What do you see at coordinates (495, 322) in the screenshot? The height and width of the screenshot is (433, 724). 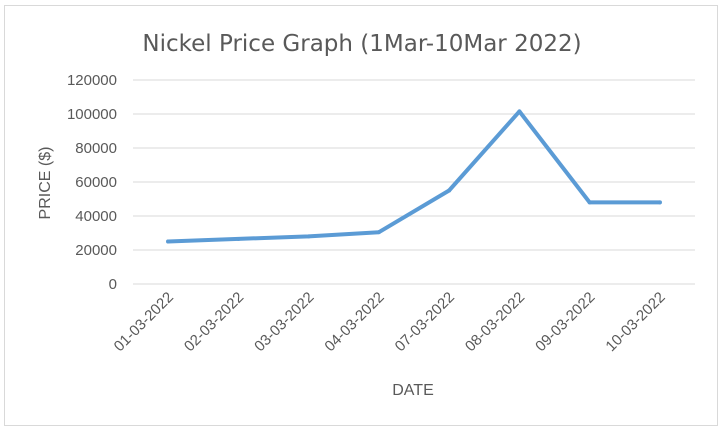 I see `x-tick-label: 08-03-2022` at bounding box center [495, 322].